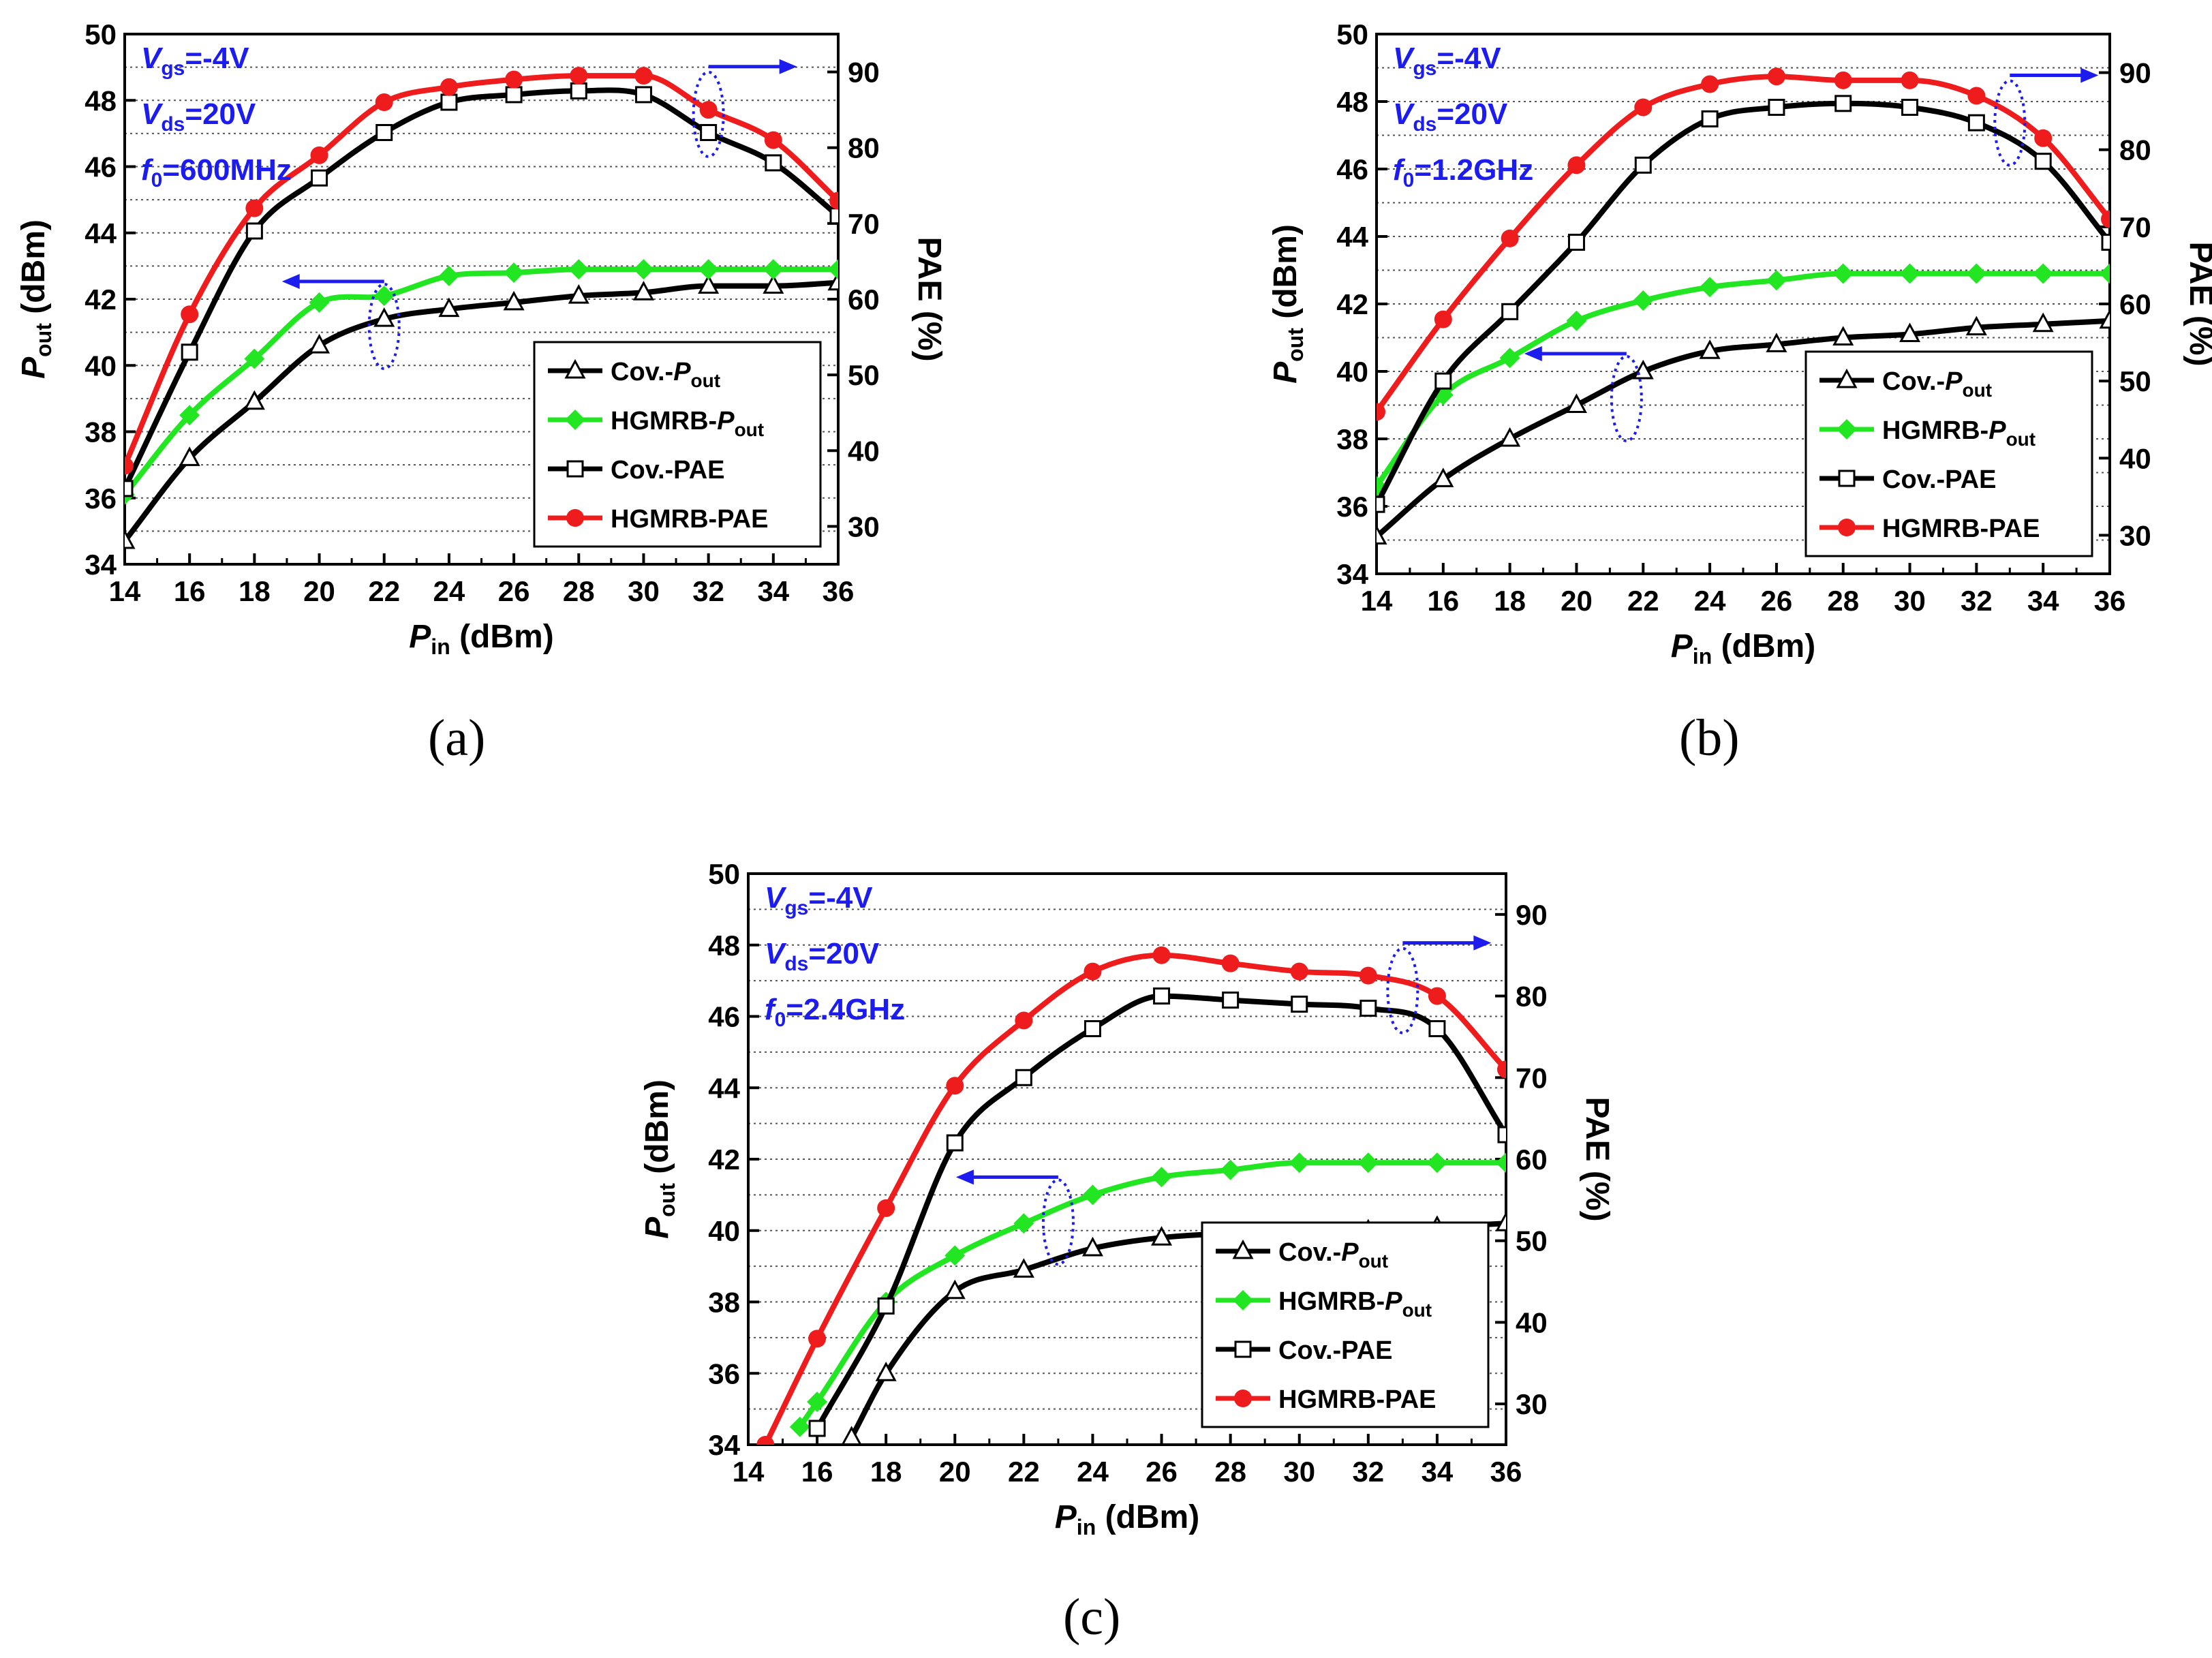 This screenshot has width=2212, height=1658. Describe the element at coordinates (502, 637) in the screenshot. I see `x-axis-title-unit: (dBm)` at that location.